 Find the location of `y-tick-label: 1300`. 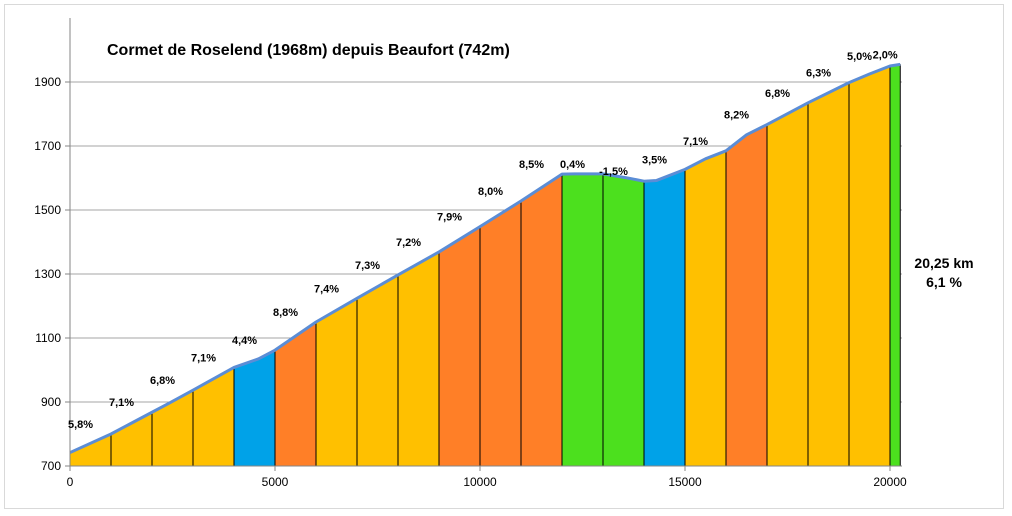

y-tick-label: 1300 is located at coordinates (47, 274).